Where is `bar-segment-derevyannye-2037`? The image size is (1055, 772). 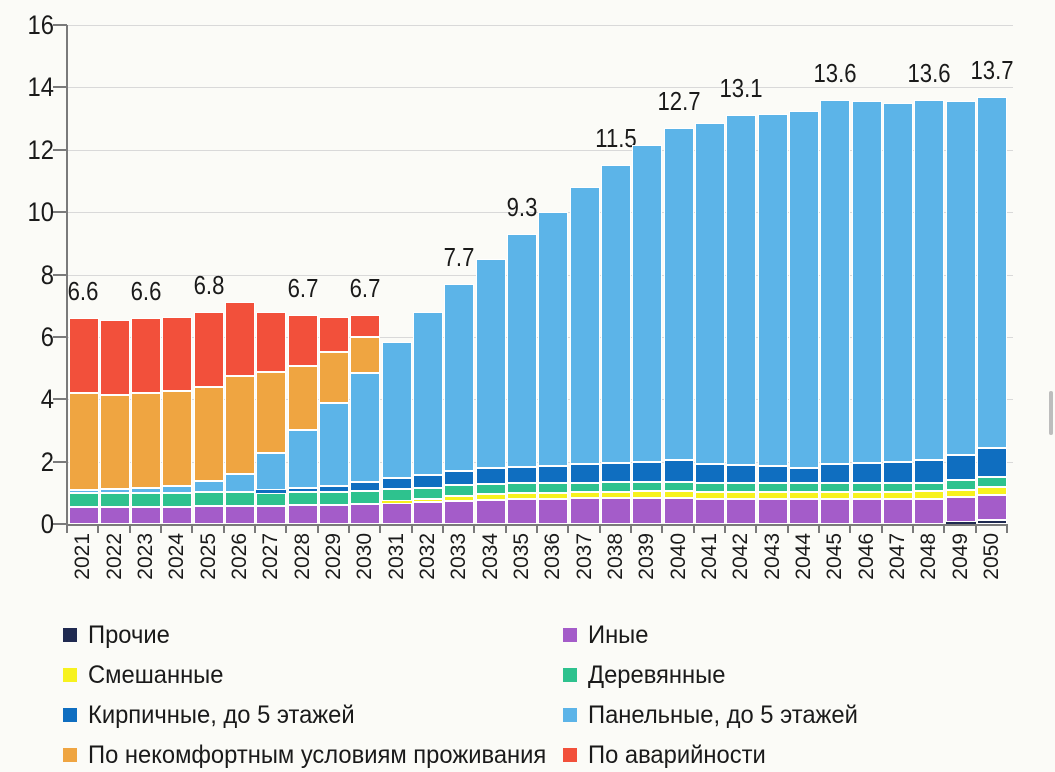
bar-segment-derevyannye-2037 is located at coordinates (585, 487).